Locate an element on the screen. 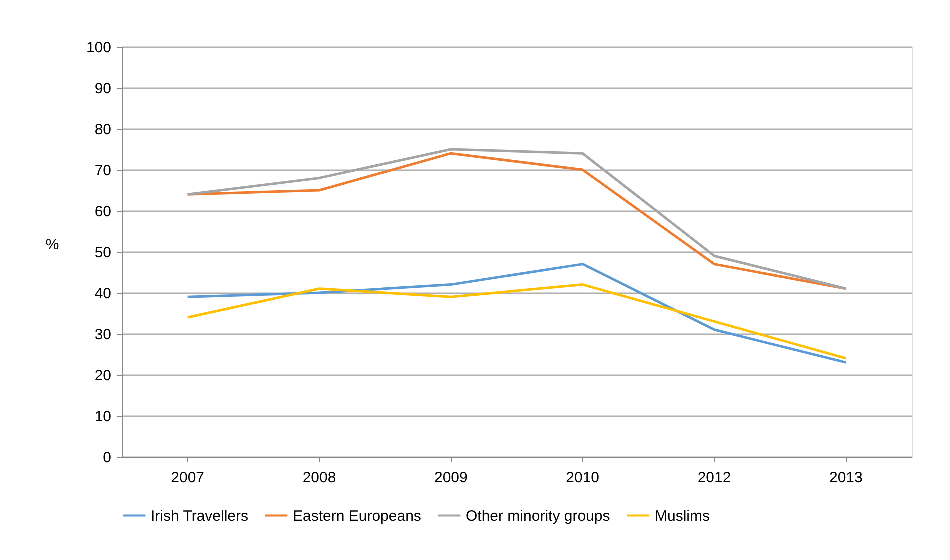  y-tick-label: 70 is located at coordinates (103, 171).